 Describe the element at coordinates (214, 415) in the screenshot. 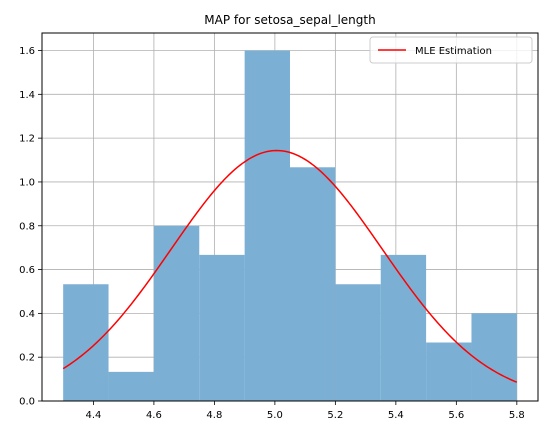

I see `x-tick-label: 4.8` at that location.